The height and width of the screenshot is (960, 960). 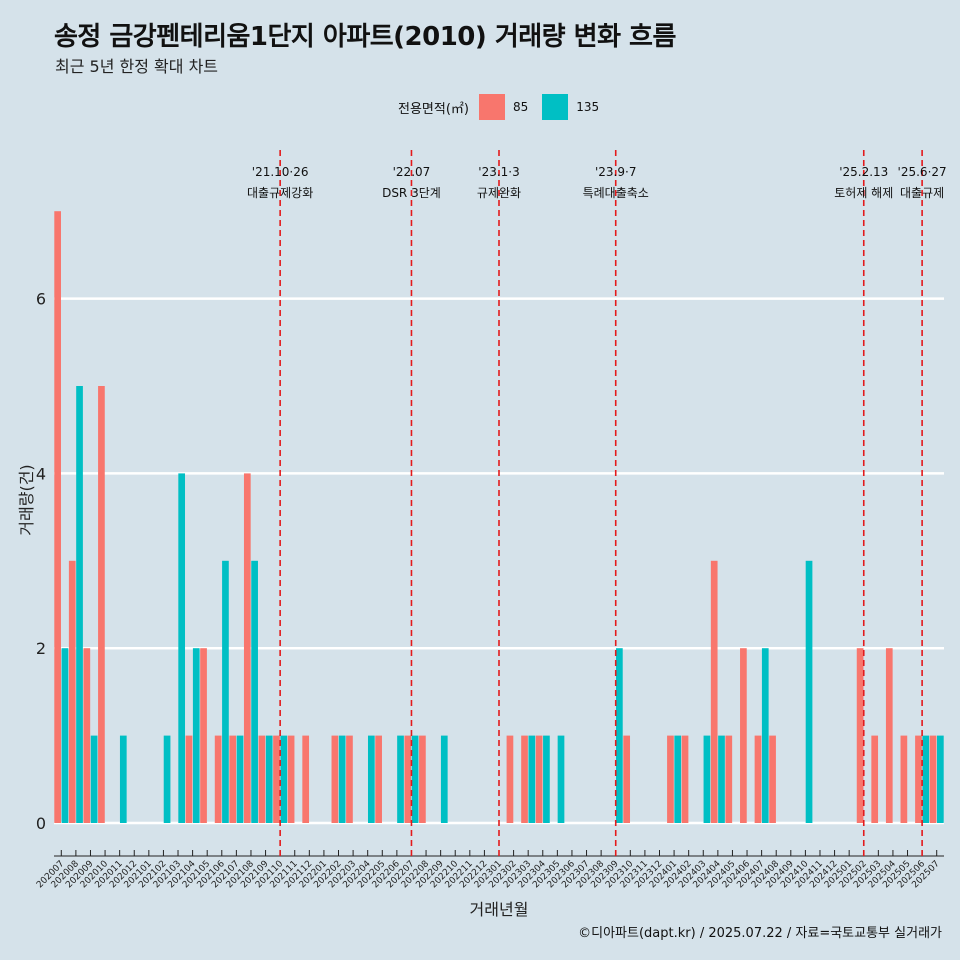 I want to click on event-date: '25.2.13, so click(x=863, y=172).